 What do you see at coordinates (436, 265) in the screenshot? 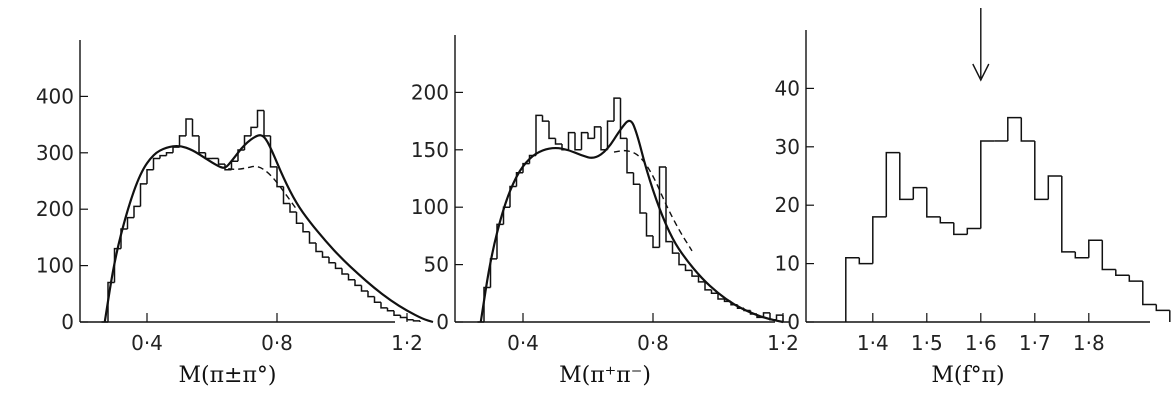
I see `y-tick-label: 50` at bounding box center [436, 265].